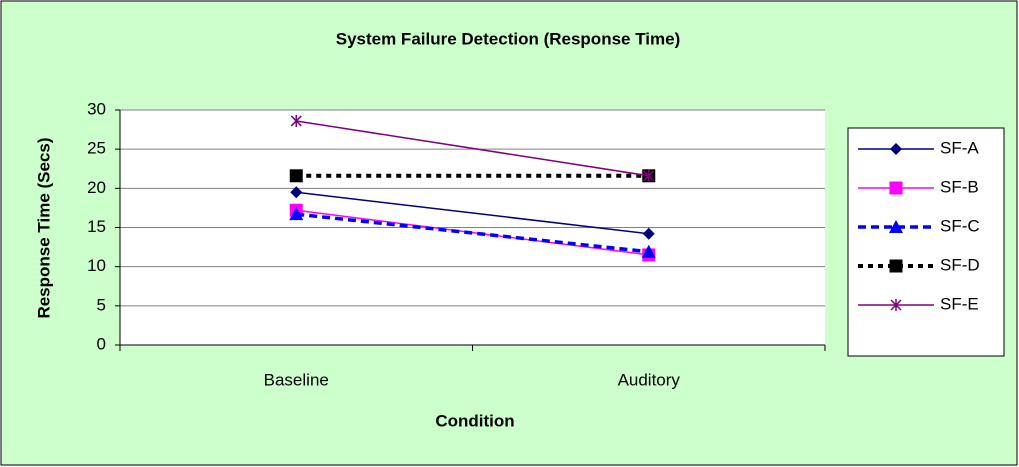 The image size is (1019, 467). What do you see at coordinates (43, 227) in the screenshot?
I see `y-axis-label: Response Time (Secs)` at bounding box center [43, 227].